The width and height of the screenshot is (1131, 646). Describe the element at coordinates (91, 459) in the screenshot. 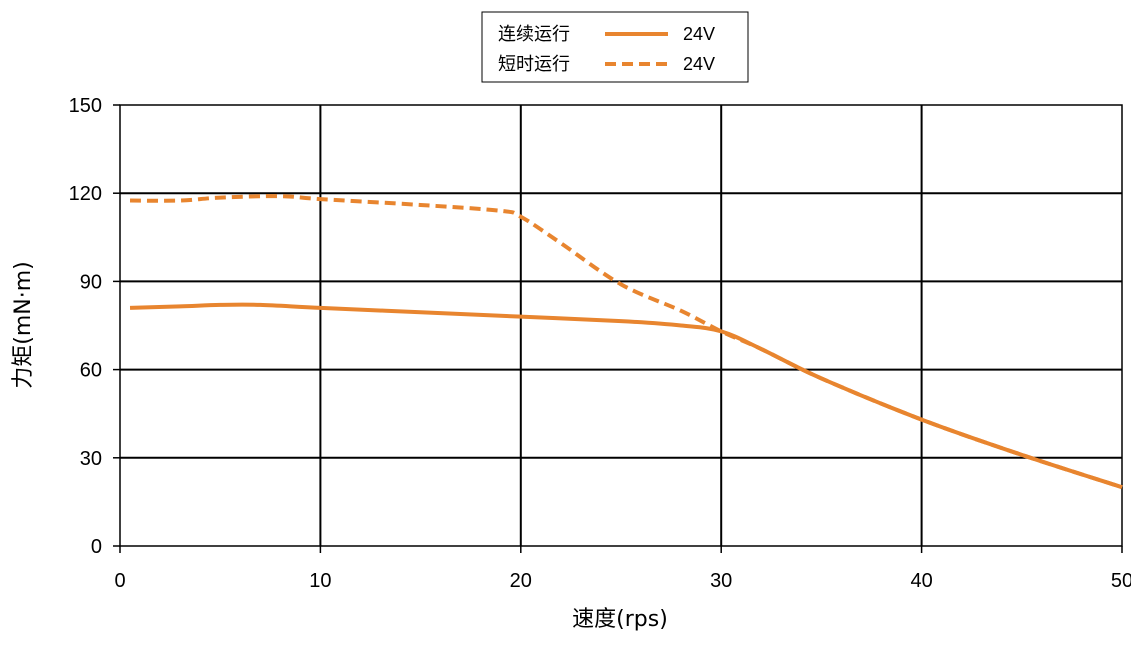

I see `y-tick-label-30: 30` at that location.